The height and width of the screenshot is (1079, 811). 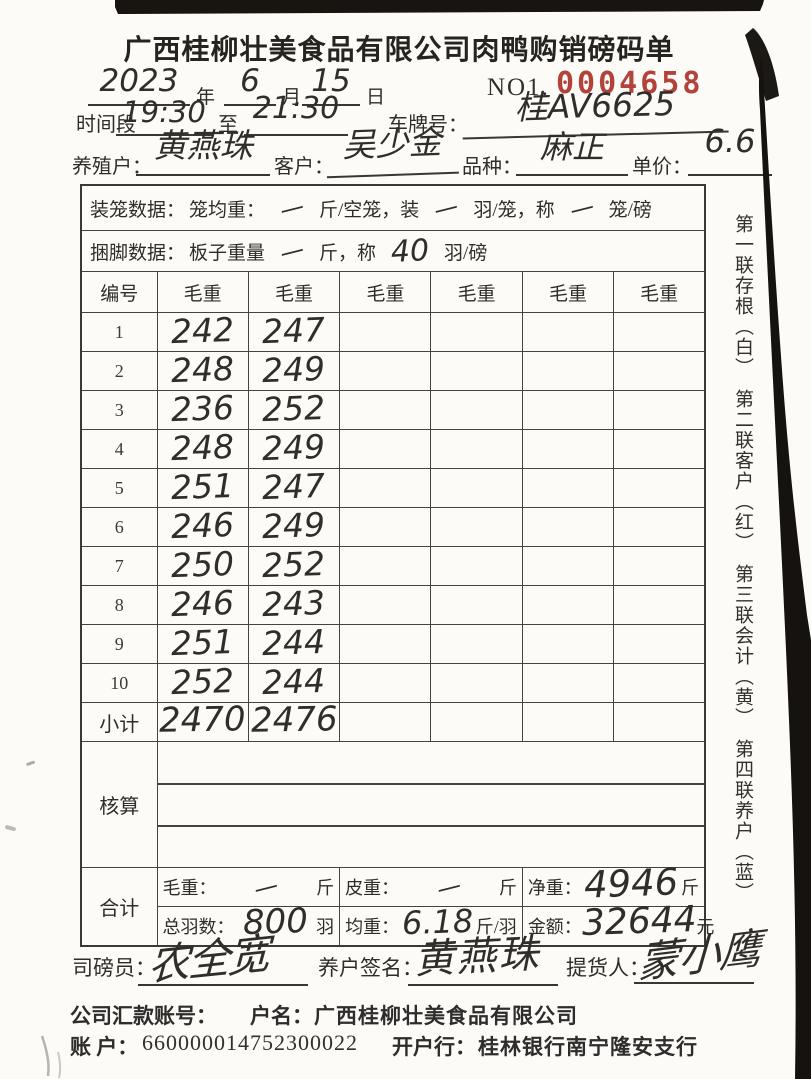 What do you see at coordinates (689, 888) in the screenshot?
I see `net-total-unit: 斤` at bounding box center [689, 888].